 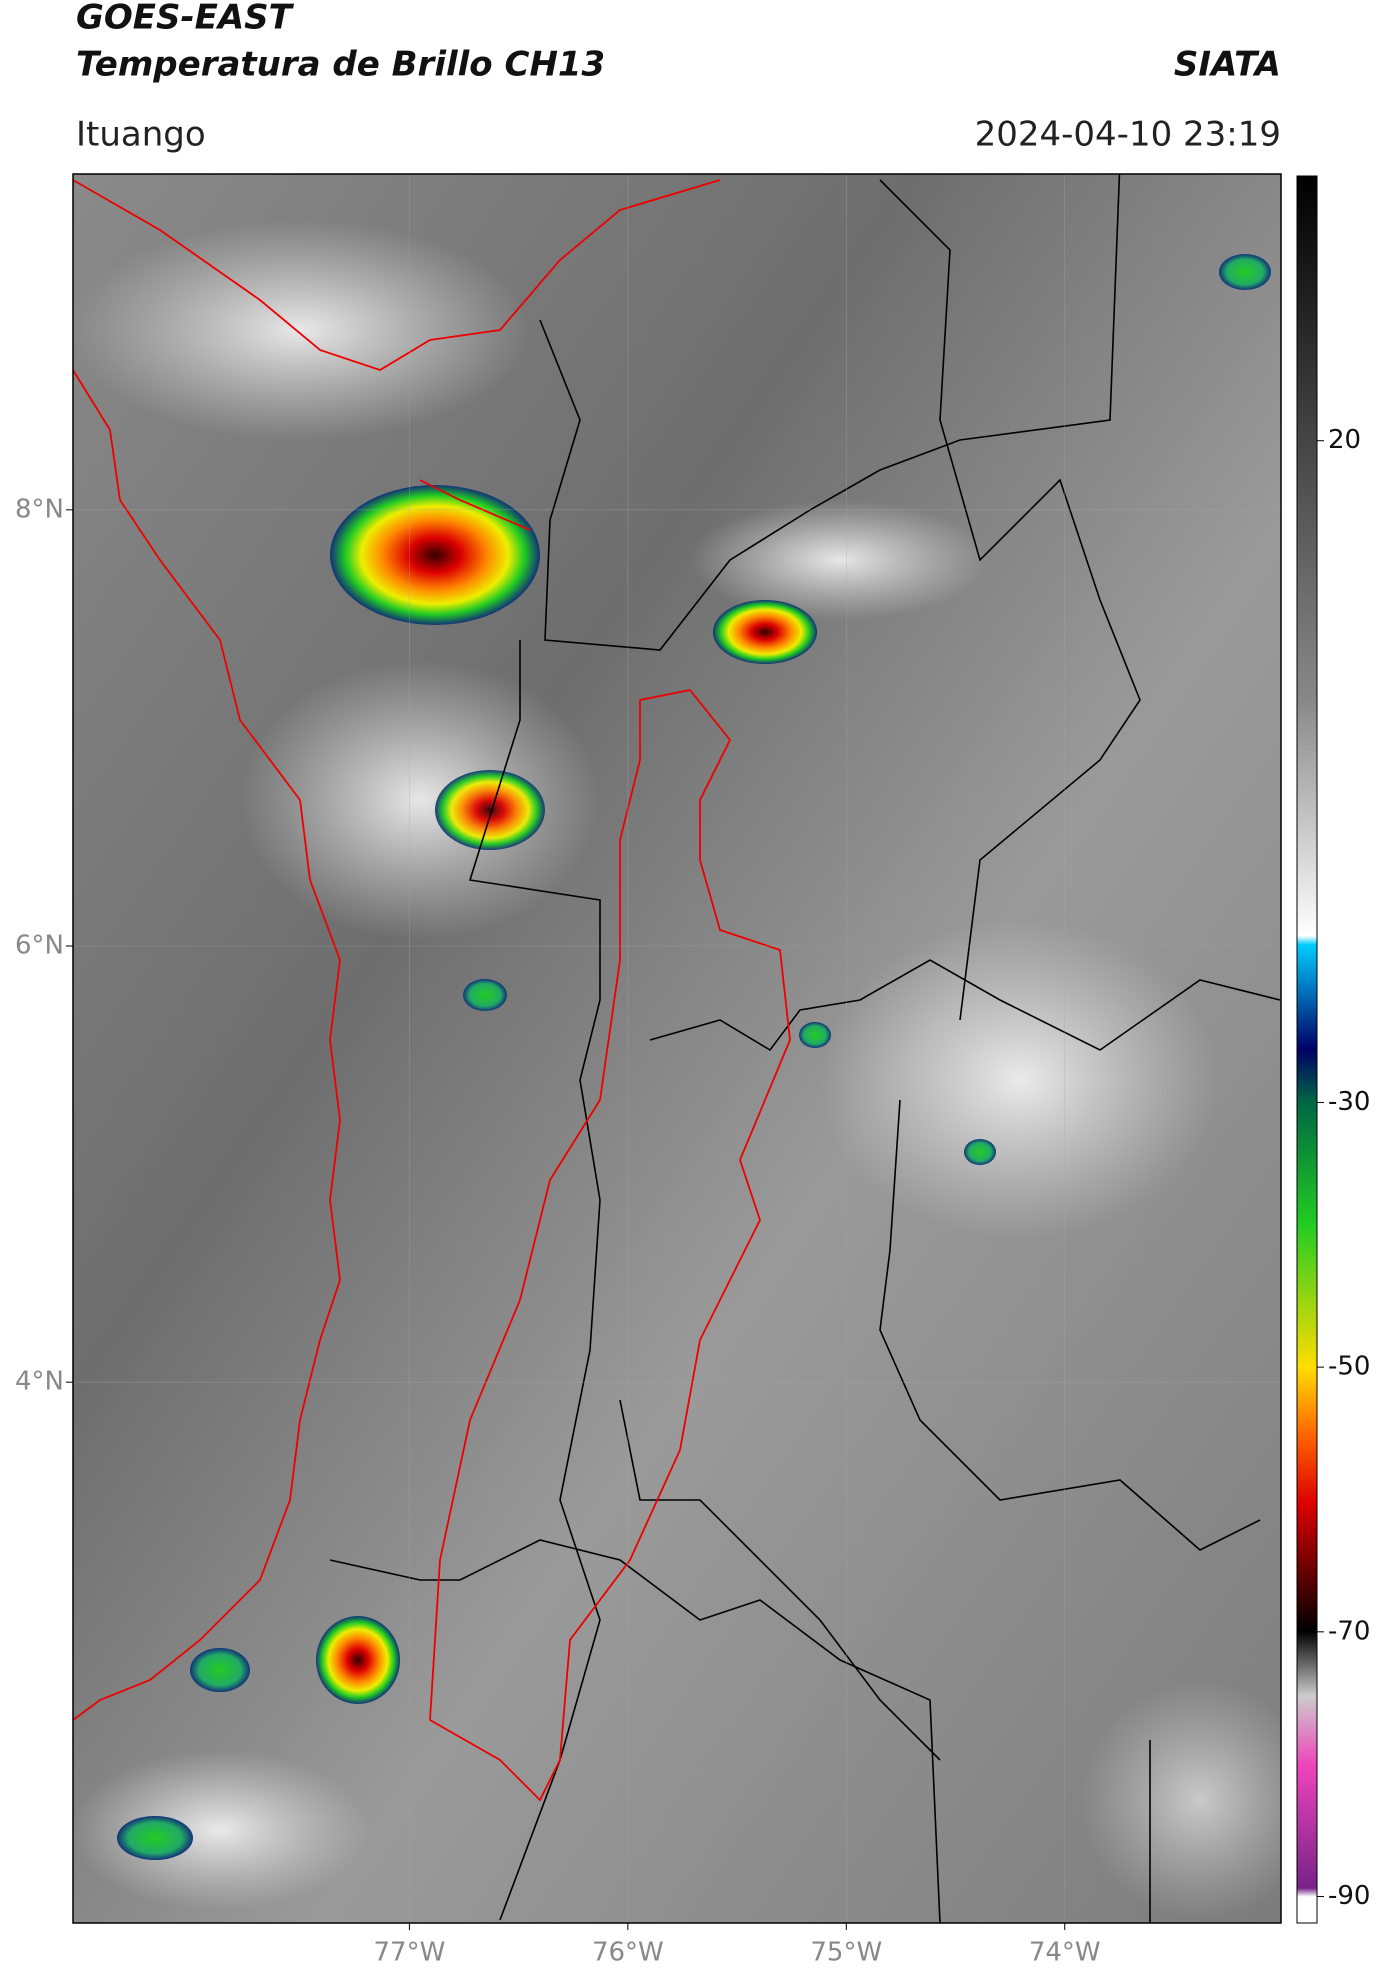 I want to click on lon-tick-label: 74°W, so click(x=1065, y=1953).